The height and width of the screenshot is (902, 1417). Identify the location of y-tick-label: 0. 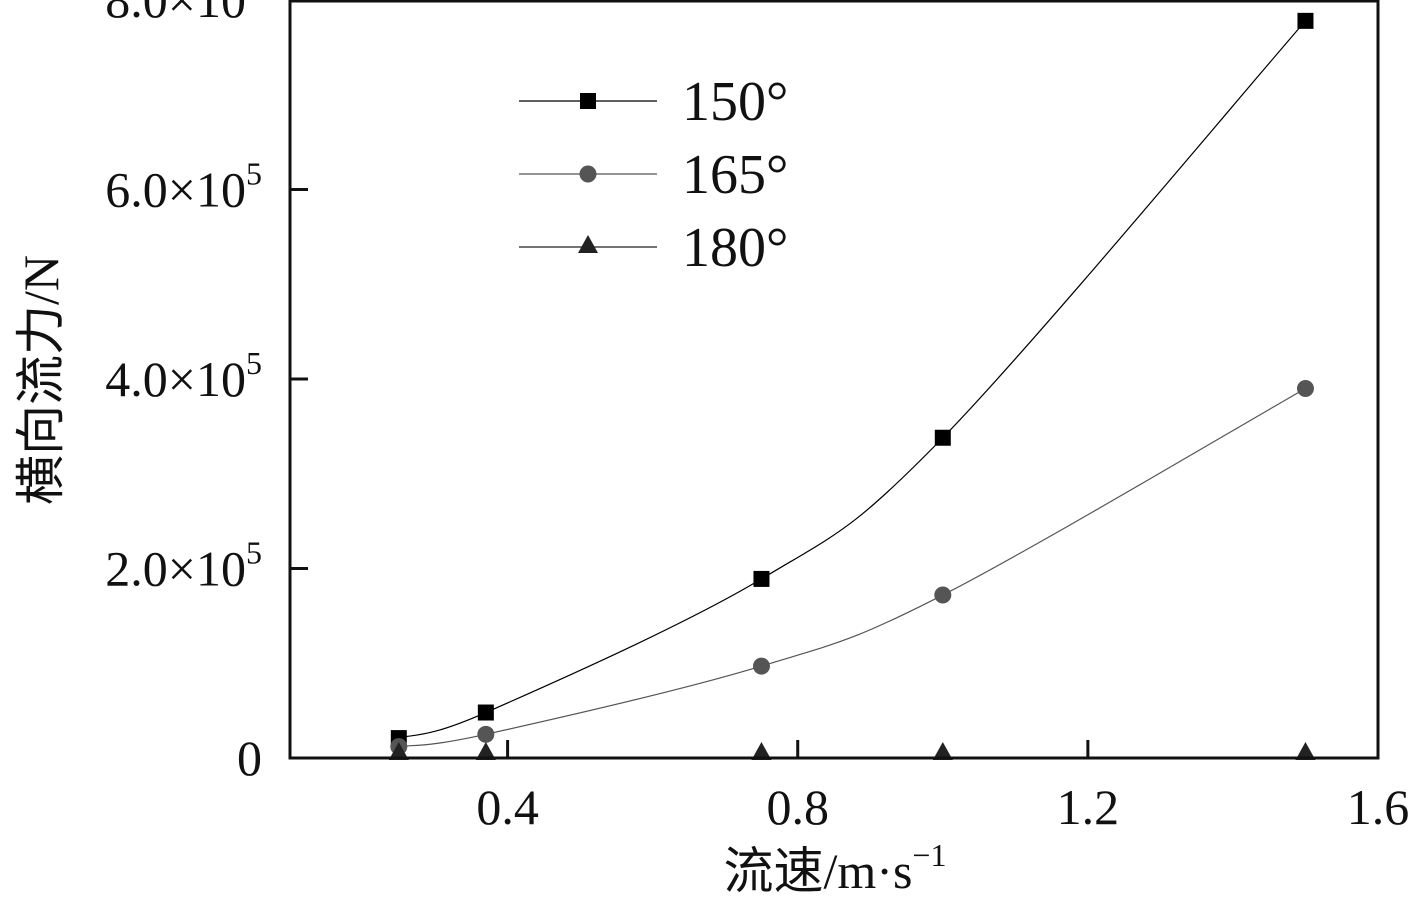
(249, 758).